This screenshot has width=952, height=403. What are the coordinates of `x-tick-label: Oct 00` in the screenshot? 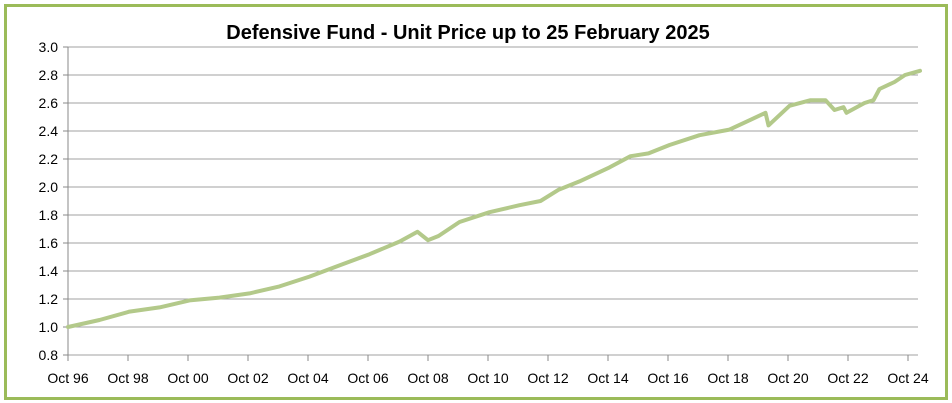 It's located at (187, 378).